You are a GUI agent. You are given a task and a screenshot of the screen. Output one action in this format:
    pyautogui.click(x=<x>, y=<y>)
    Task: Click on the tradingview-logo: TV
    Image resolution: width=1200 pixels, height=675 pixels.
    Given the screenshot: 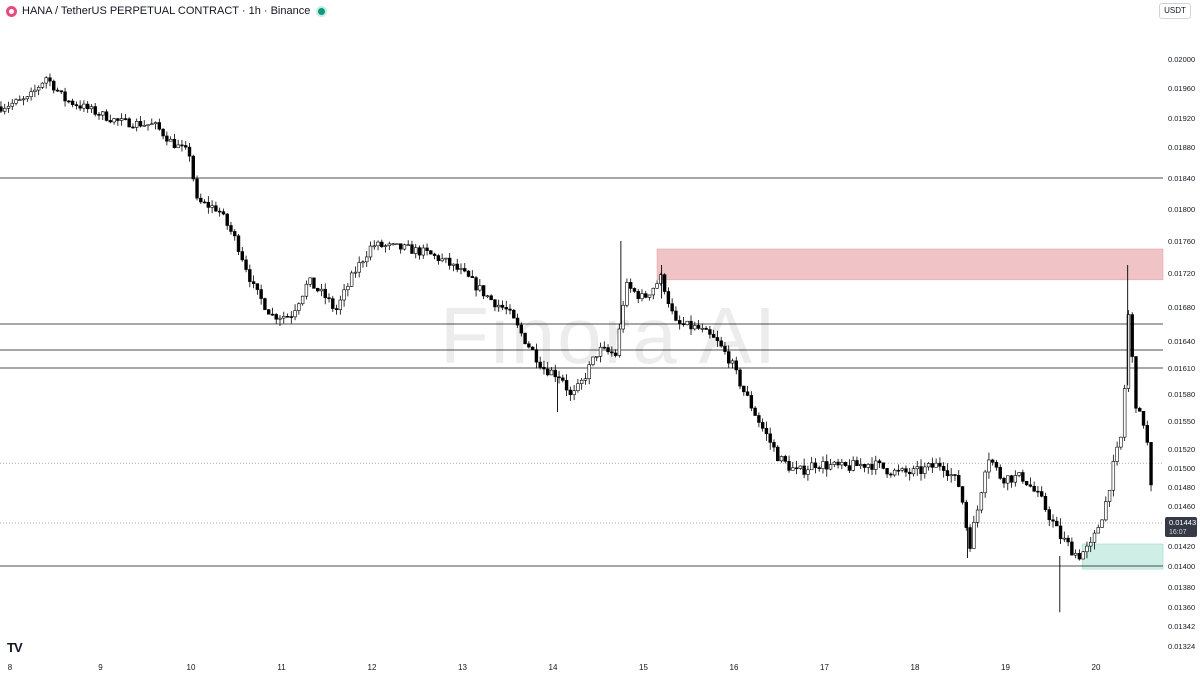 What is the action you would take?
    pyautogui.click(x=15, y=647)
    